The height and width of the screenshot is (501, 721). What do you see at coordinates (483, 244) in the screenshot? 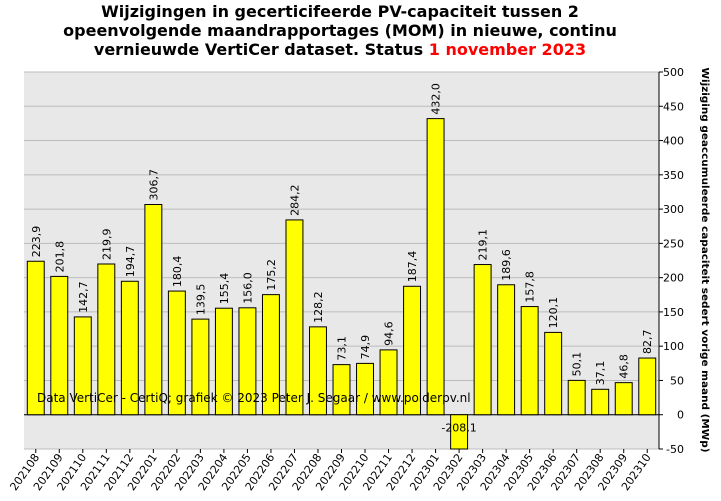
I see `data-label: 219,1` at bounding box center [483, 244].